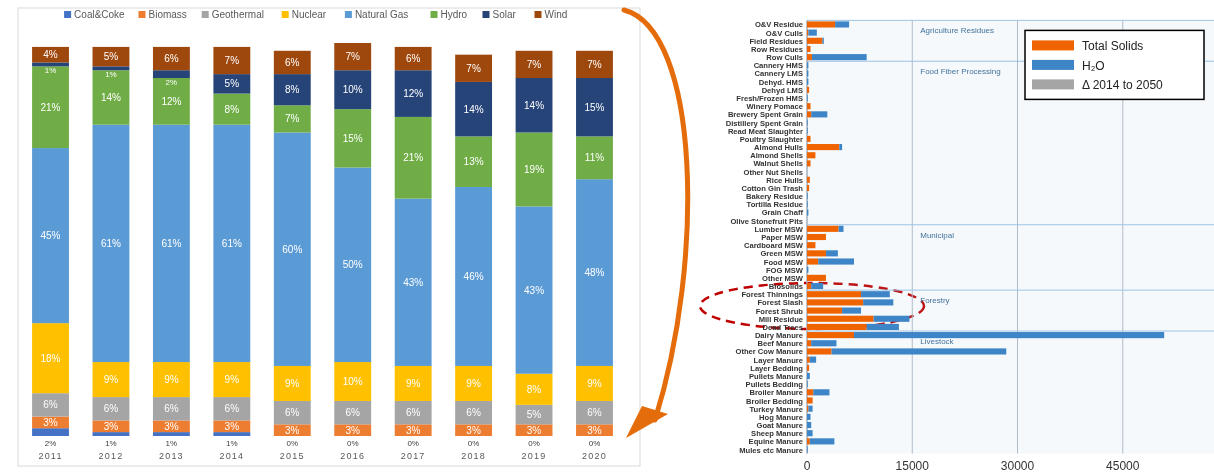 This screenshot has width=1214, height=474. I want to click on legend-label: Solar, so click(504, 14).